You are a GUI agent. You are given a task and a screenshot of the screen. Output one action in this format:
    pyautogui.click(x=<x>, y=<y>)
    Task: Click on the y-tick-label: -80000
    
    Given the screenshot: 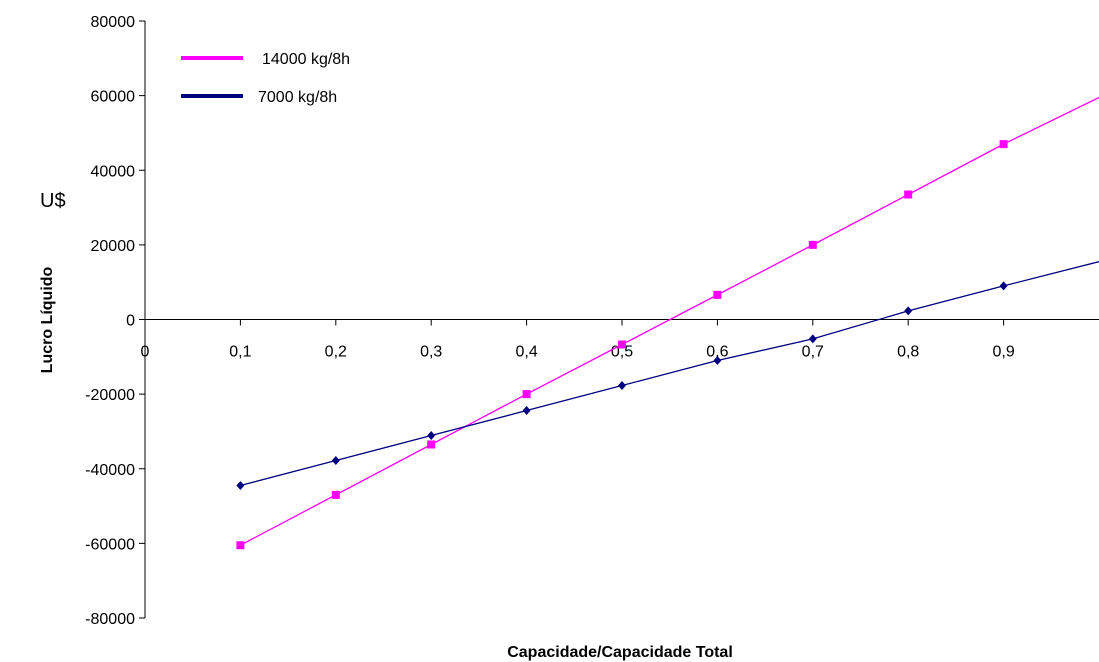 What is the action you would take?
    pyautogui.click(x=110, y=619)
    